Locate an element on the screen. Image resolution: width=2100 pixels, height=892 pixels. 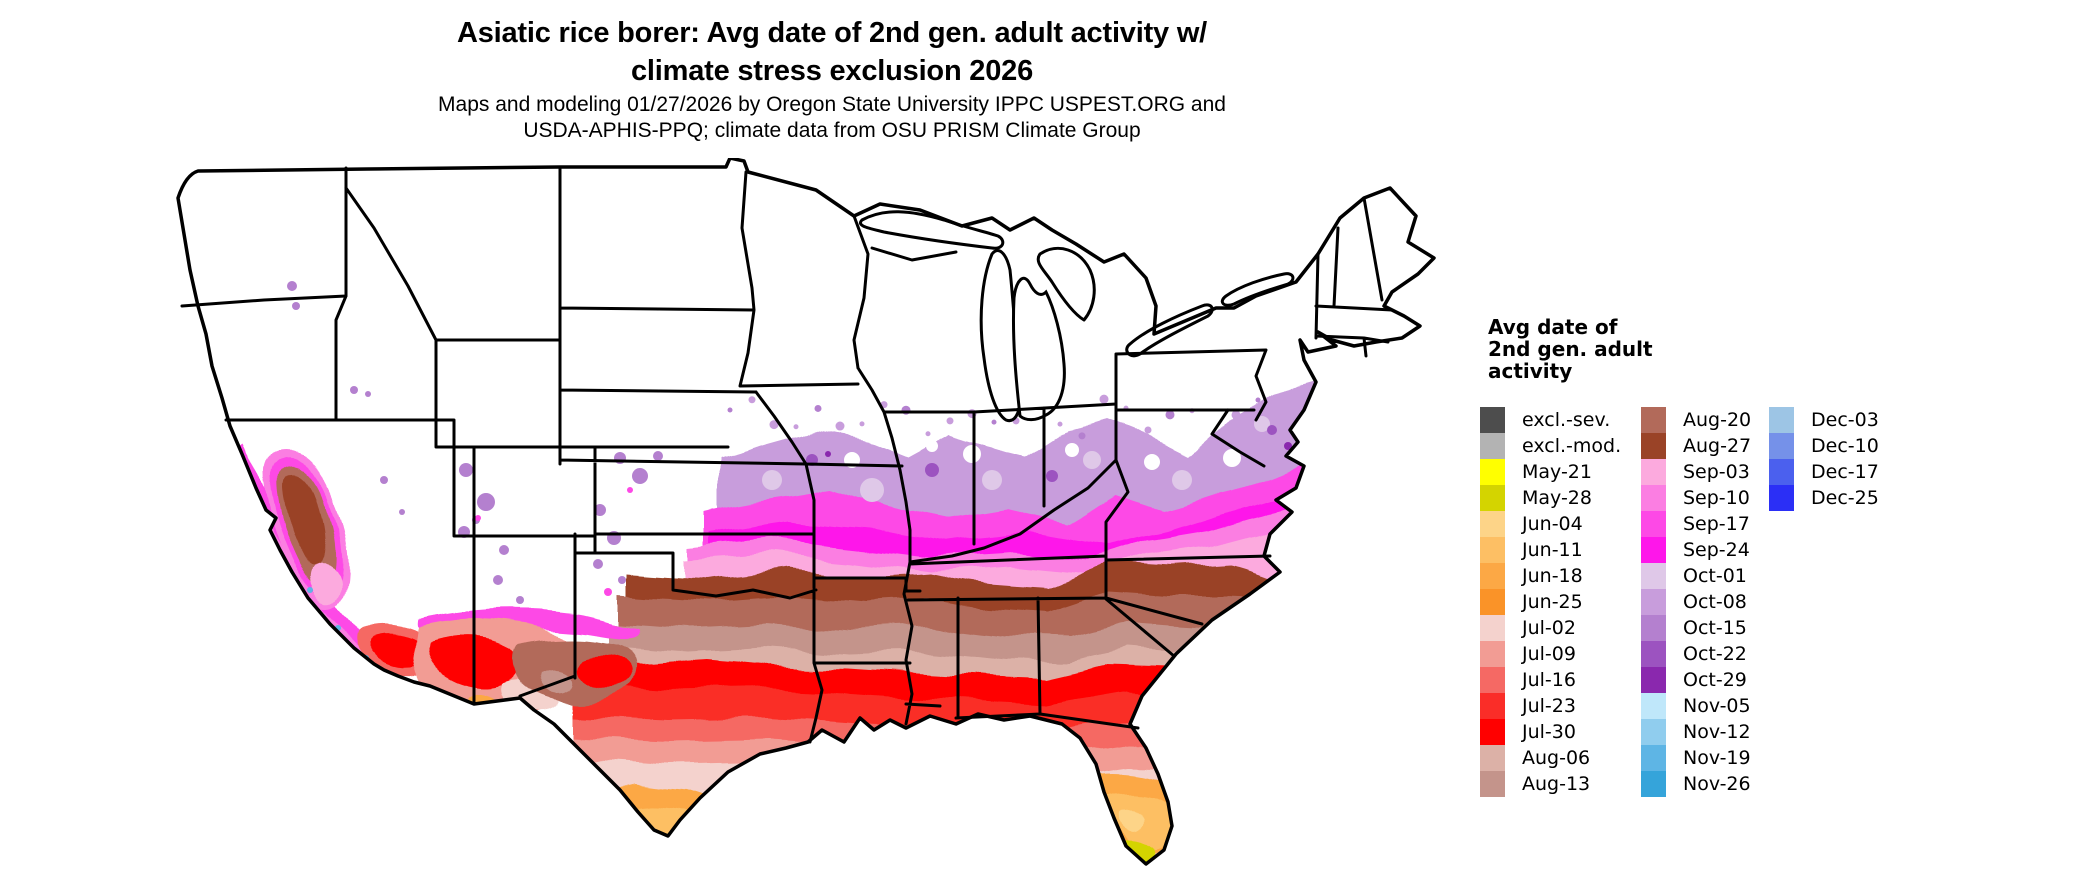
legend-item: Sep-17 is located at coordinates (1696, 524).